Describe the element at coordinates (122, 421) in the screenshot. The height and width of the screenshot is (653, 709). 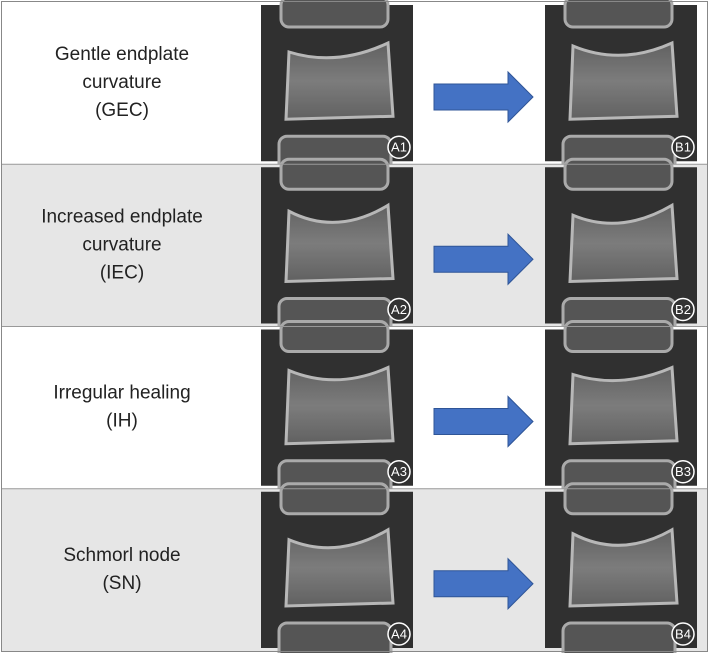
I see `row-label: (IH)` at that location.